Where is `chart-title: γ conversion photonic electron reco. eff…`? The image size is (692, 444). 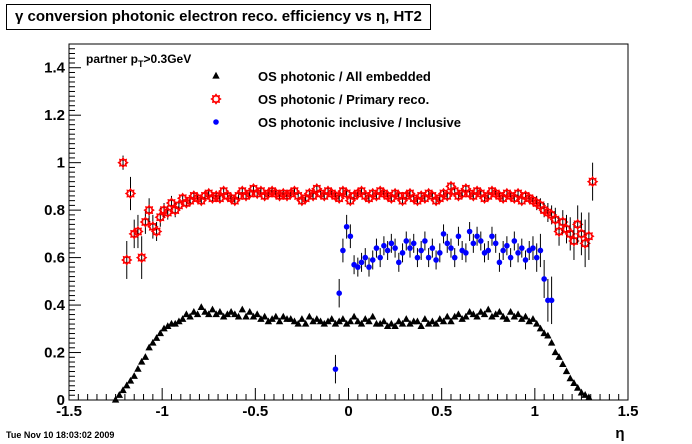 chart-title: γ conversion photonic electron reco. eff… is located at coordinates (218, 17).